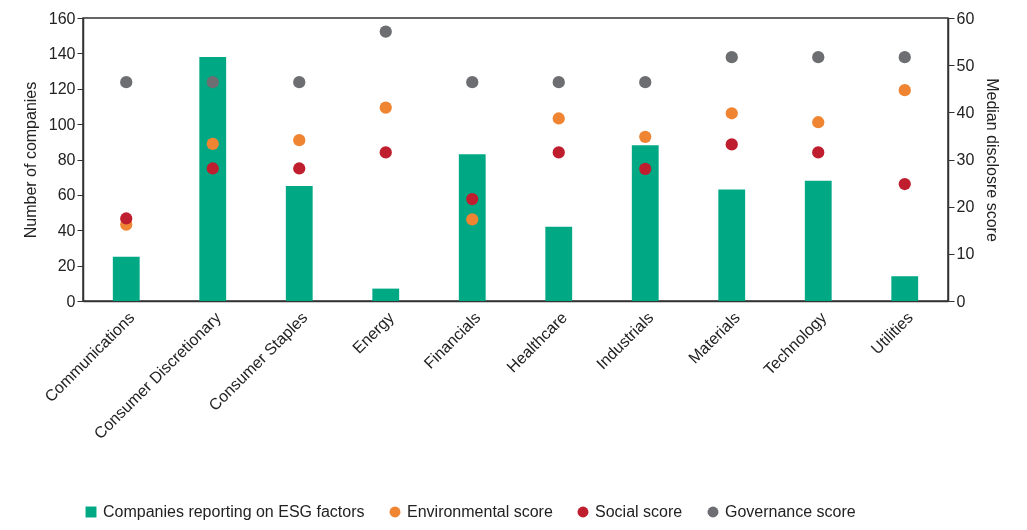  I want to click on y2-tick-label: 40, so click(965, 112).